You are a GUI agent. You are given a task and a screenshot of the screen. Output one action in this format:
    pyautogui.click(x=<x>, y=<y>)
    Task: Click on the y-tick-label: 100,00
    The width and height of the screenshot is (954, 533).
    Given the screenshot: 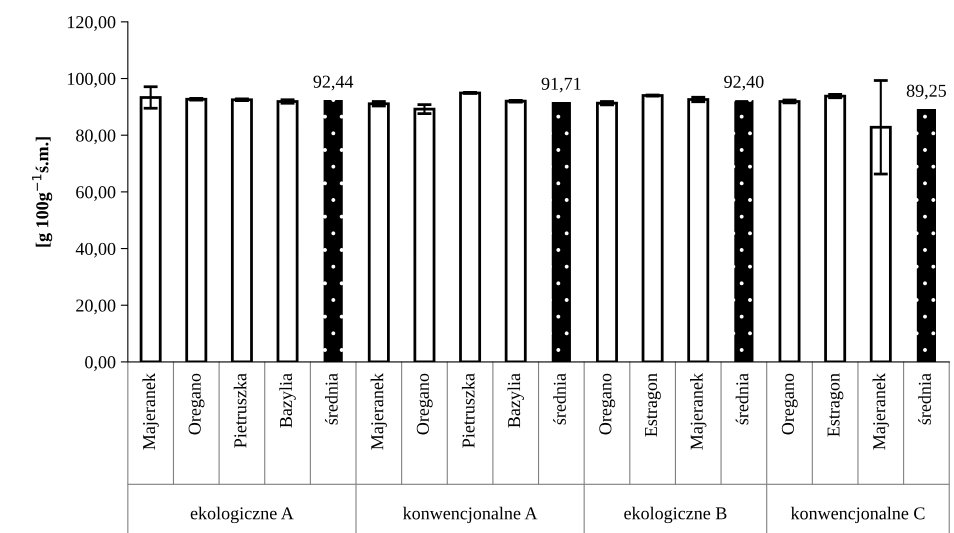 What is the action you would take?
    pyautogui.click(x=92, y=80)
    